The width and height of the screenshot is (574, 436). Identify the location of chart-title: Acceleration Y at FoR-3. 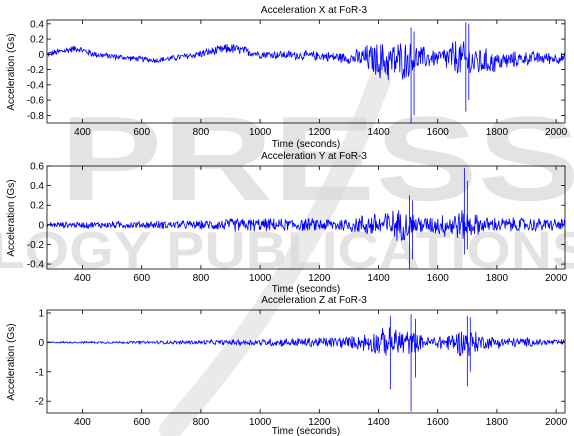
(314, 156).